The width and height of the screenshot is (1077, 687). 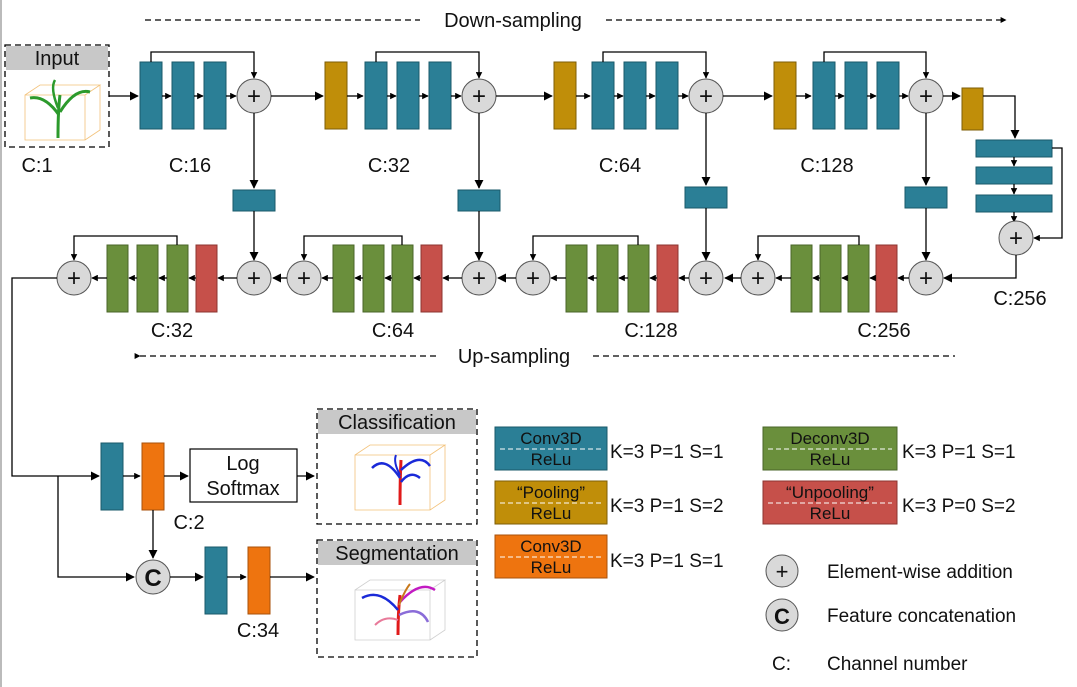 I want to click on legend-add-text: Element-wise addition, so click(x=920, y=572).